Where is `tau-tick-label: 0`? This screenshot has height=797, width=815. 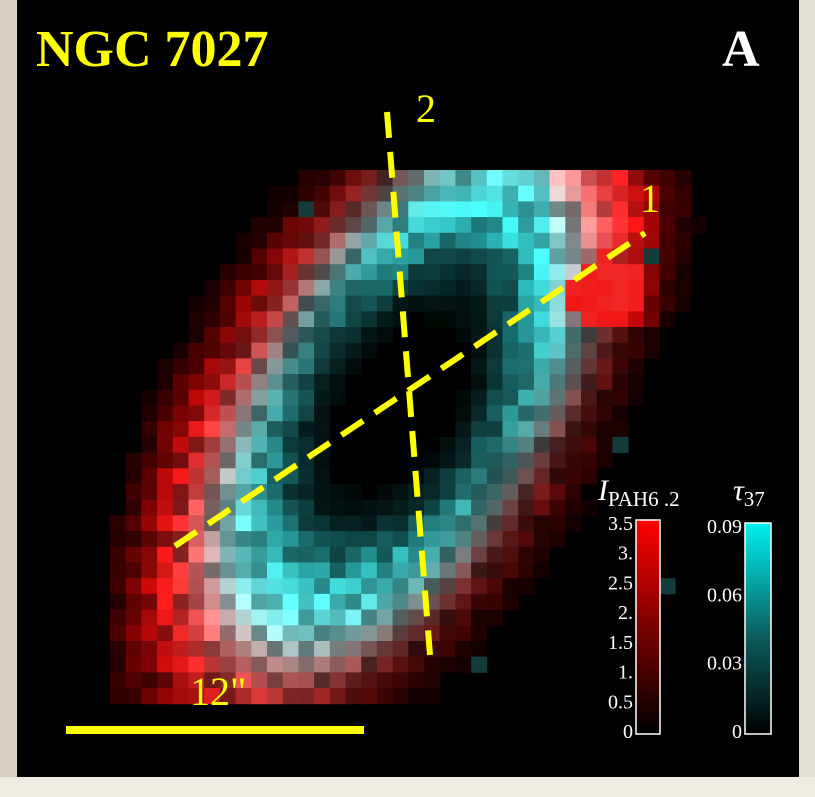
tau-tick-label: 0 is located at coordinates (737, 732).